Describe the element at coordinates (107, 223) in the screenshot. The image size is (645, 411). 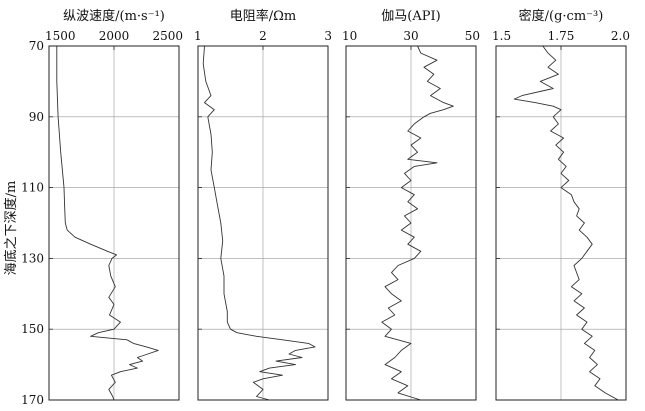
I see `p-wave-velocity-series-line` at that location.